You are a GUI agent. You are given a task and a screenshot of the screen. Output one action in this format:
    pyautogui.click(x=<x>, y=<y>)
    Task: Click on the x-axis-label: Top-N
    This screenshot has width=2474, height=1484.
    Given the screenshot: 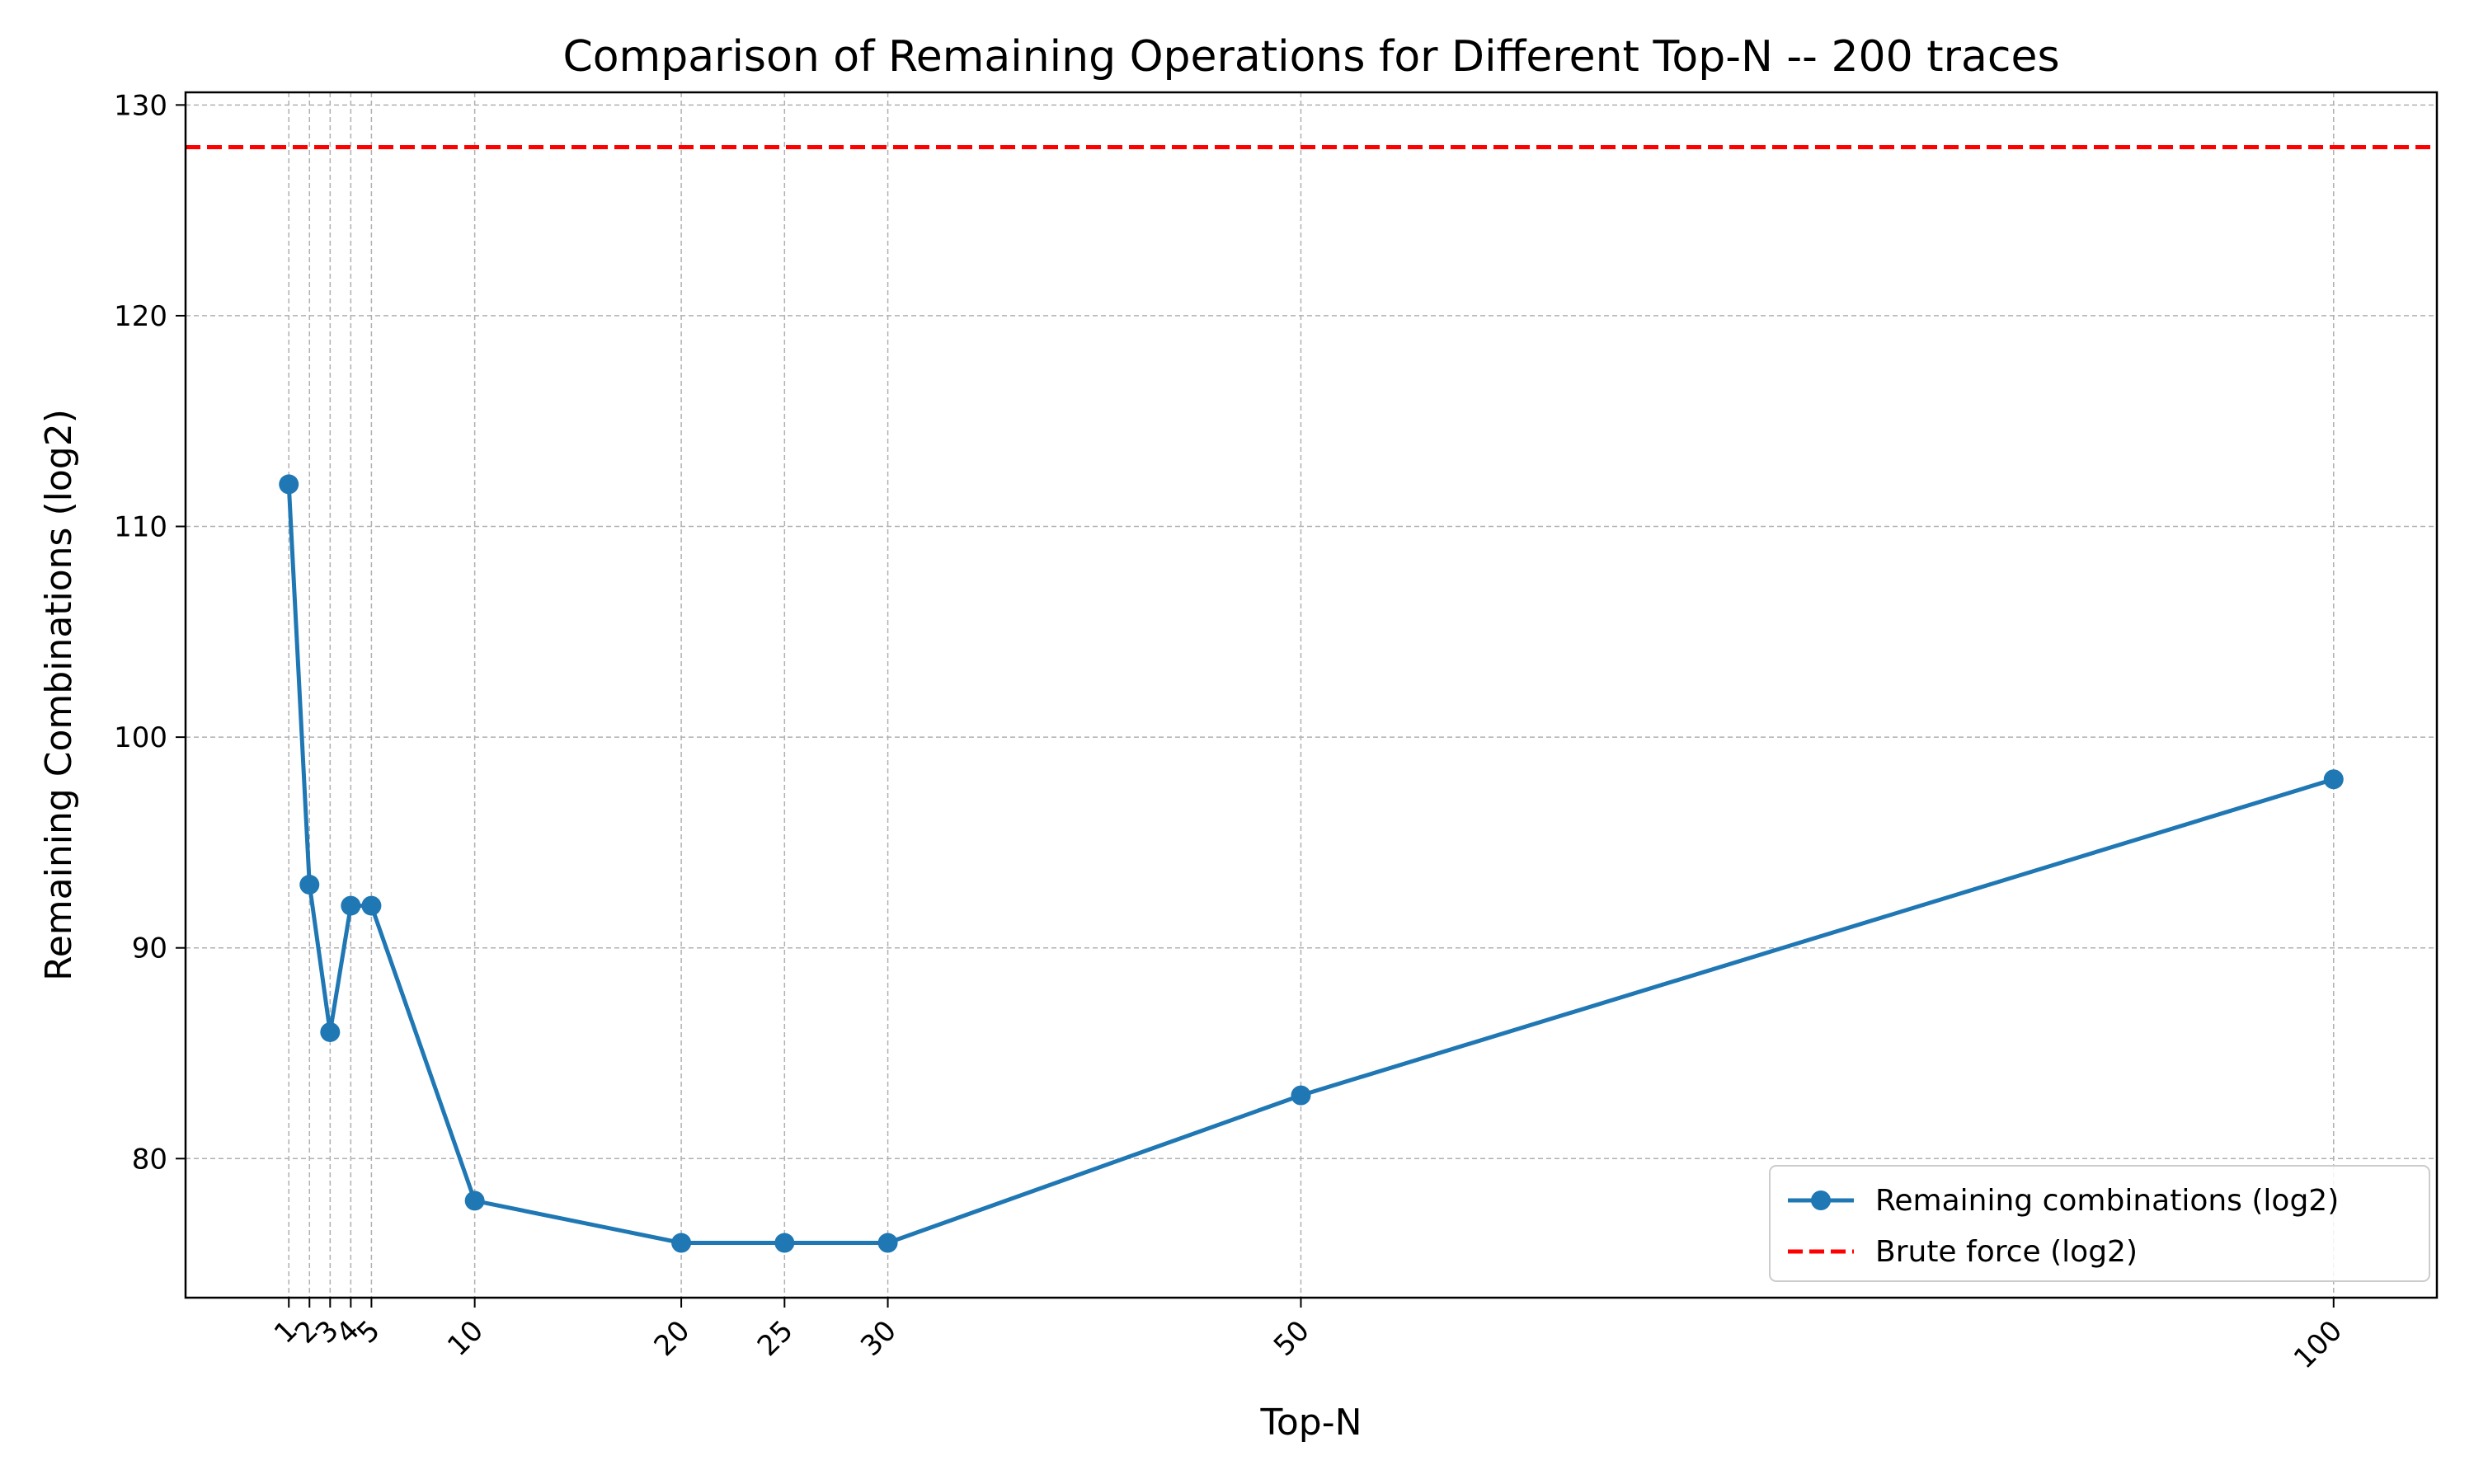 What is the action you would take?
    pyautogui.click(x=1310, y=1423)
    